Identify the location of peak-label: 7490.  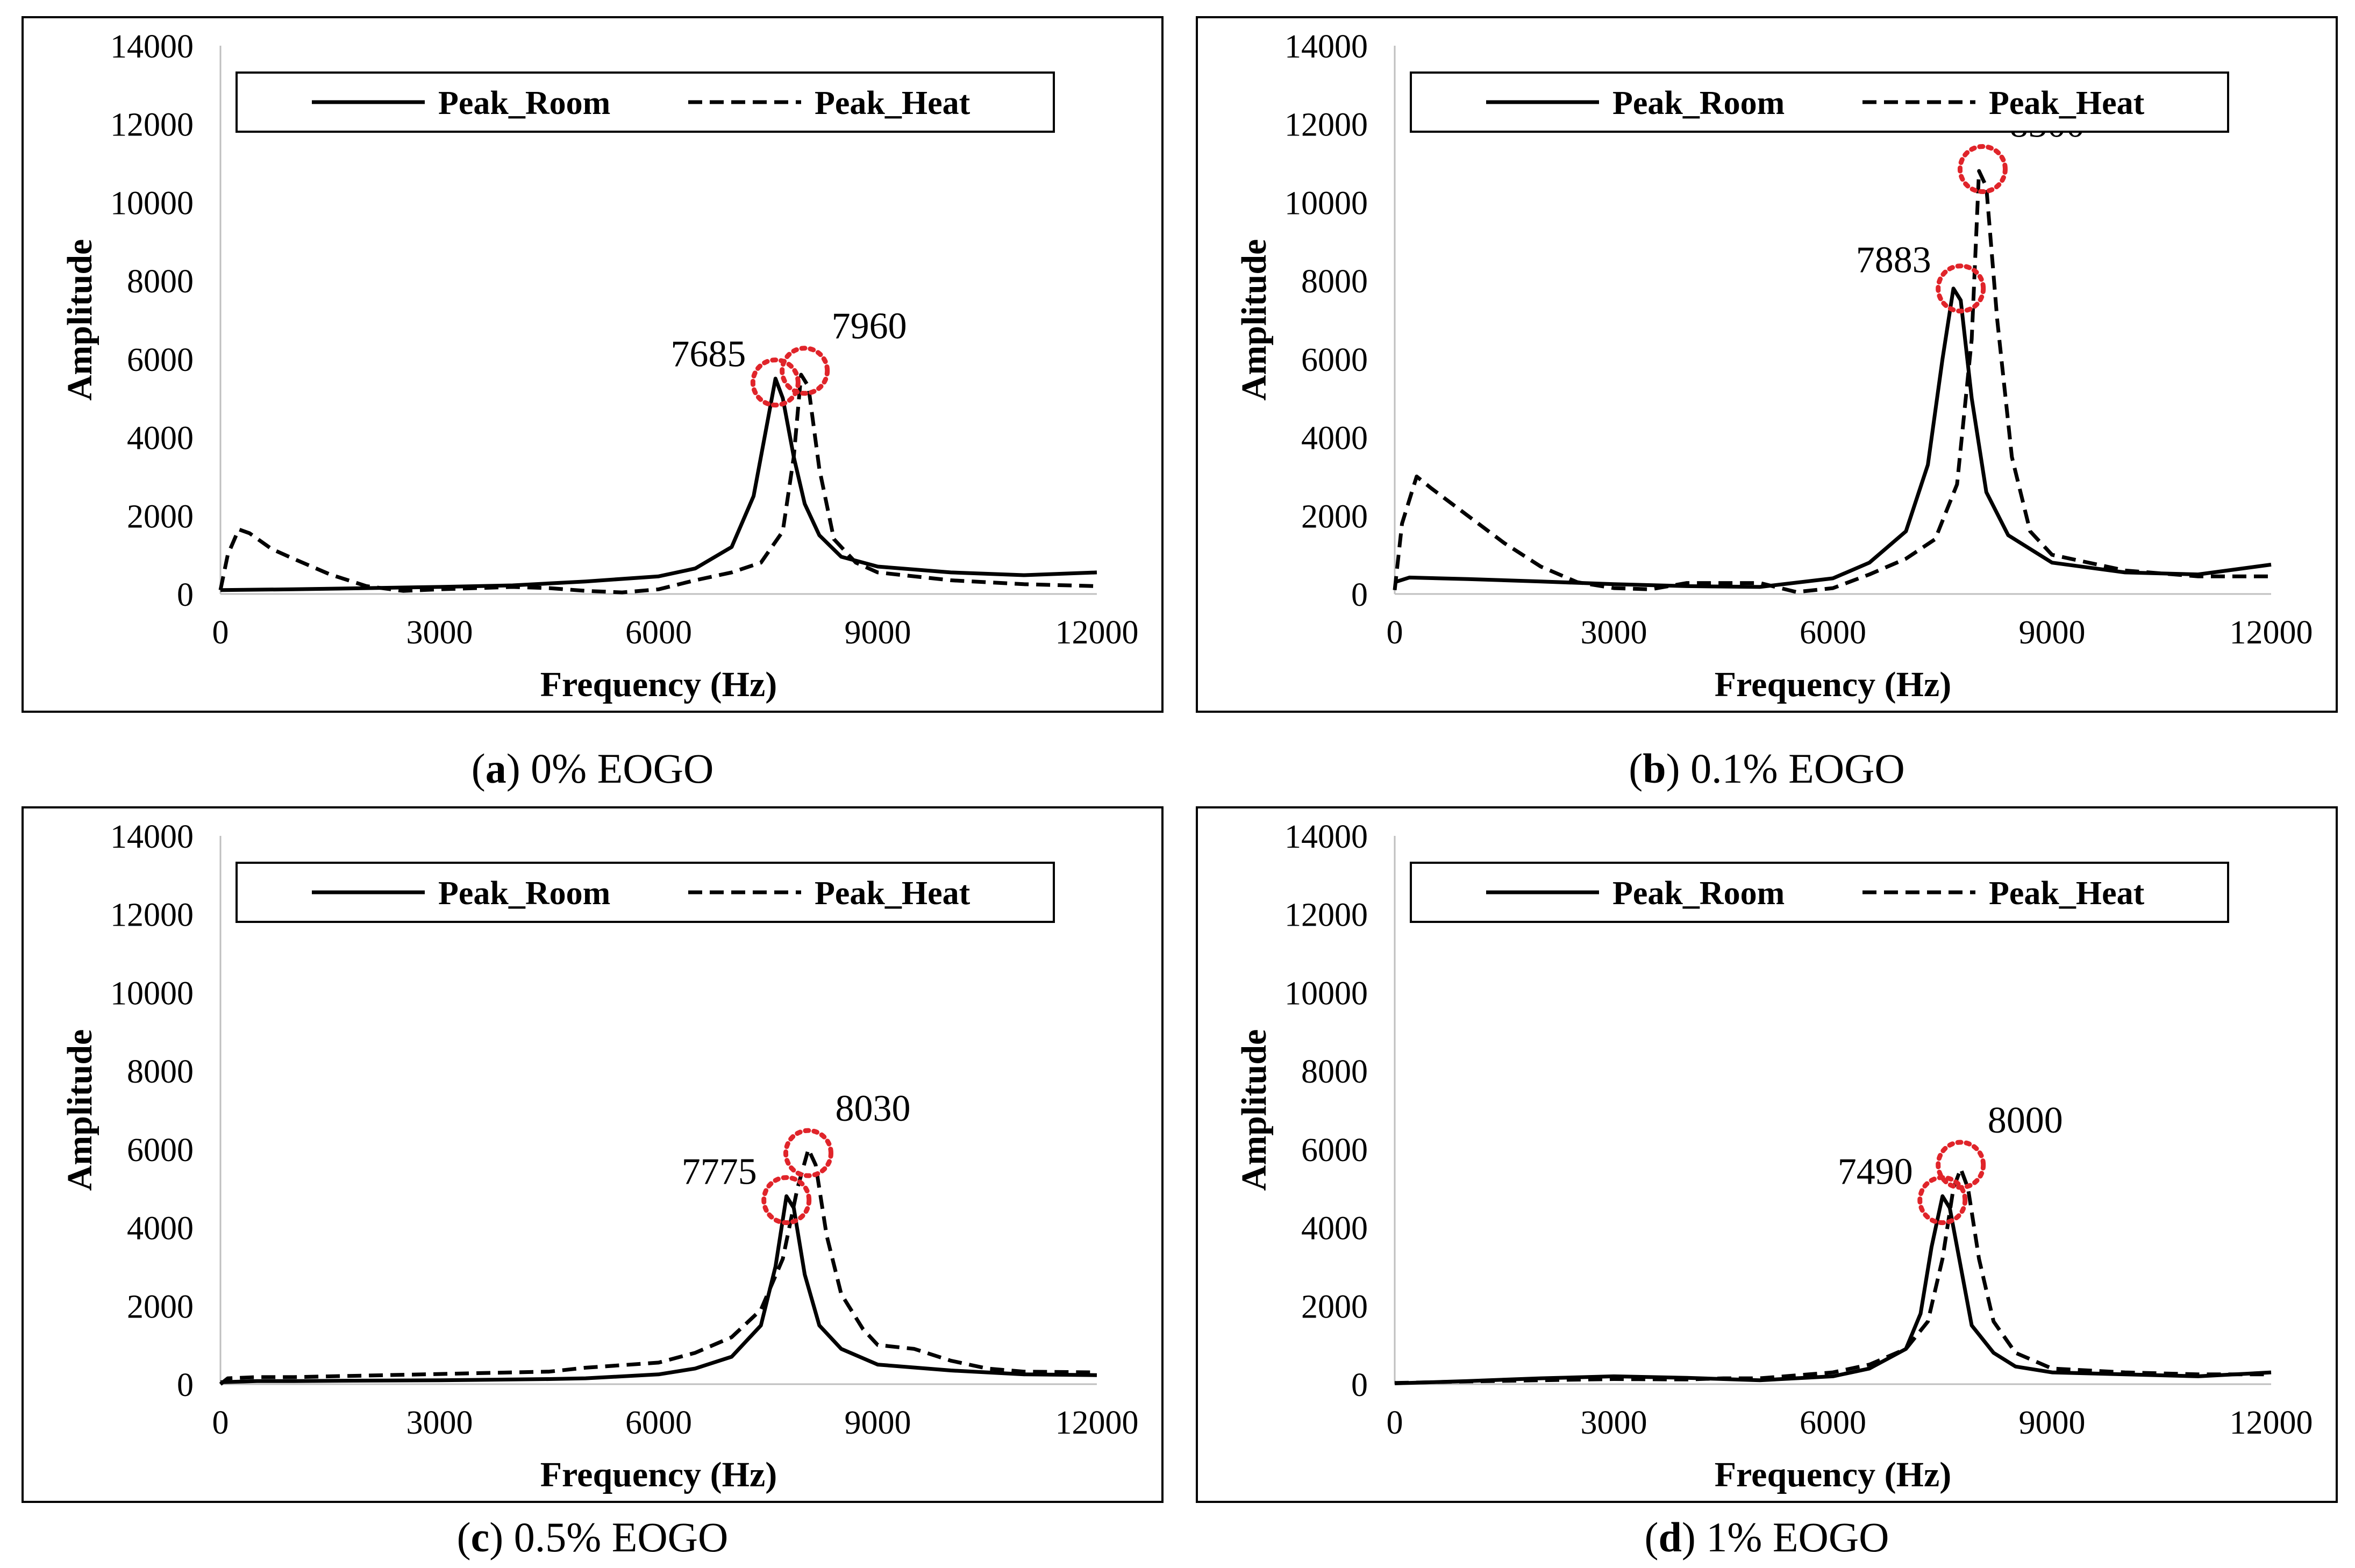
(1876, 1172).